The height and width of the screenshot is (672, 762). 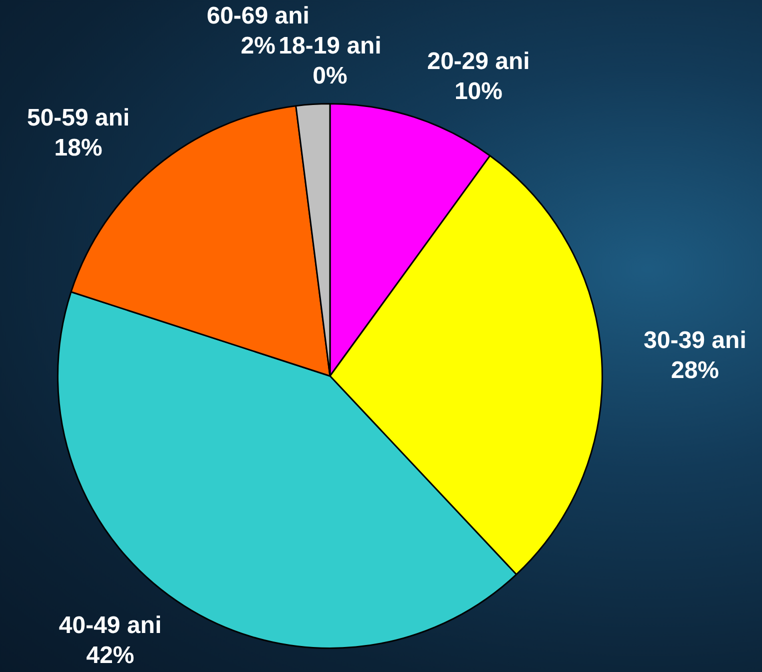 What do you see at coordinates (478, 91) in the screenshot?
I see `data-label: 10%` at bounding box center [478, 91].